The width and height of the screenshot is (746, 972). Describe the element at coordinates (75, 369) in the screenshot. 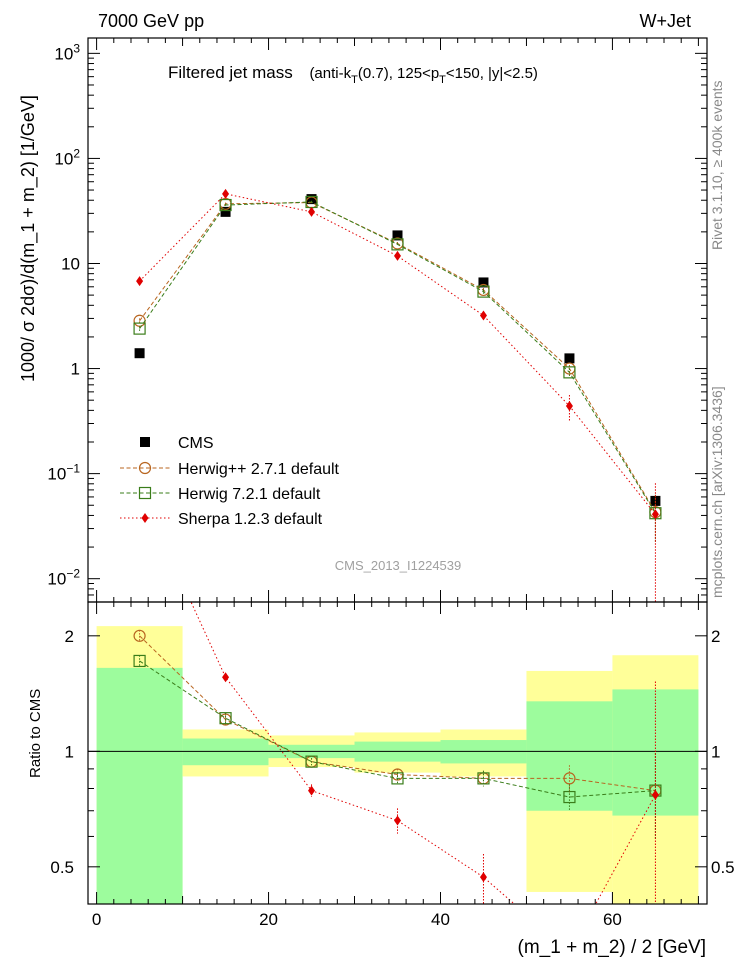

I see `y-tick-label-main: 1` at that location.